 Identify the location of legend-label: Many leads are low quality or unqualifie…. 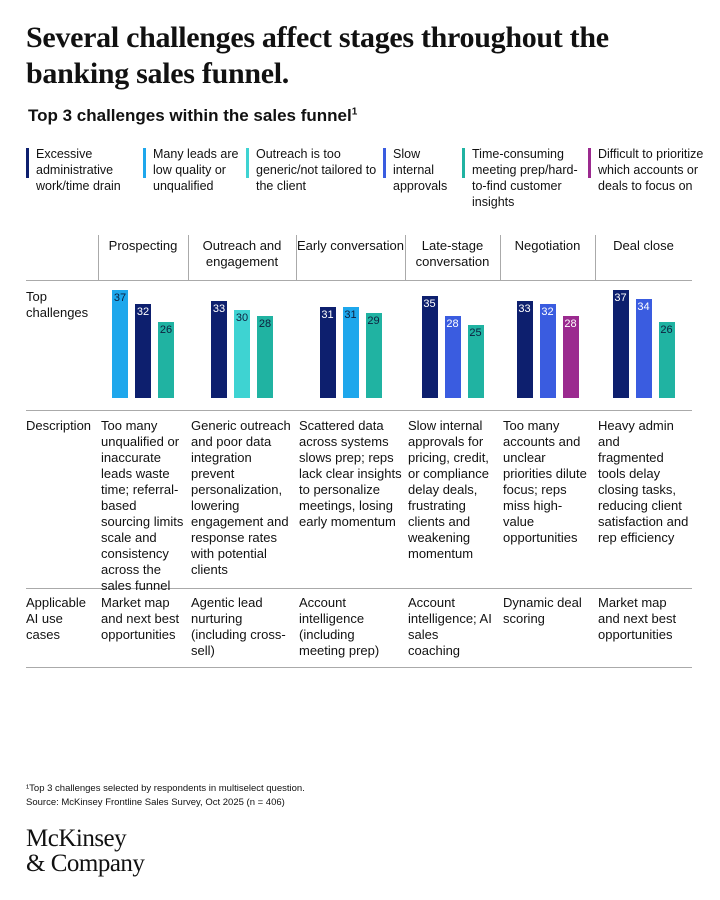
(196, 170).